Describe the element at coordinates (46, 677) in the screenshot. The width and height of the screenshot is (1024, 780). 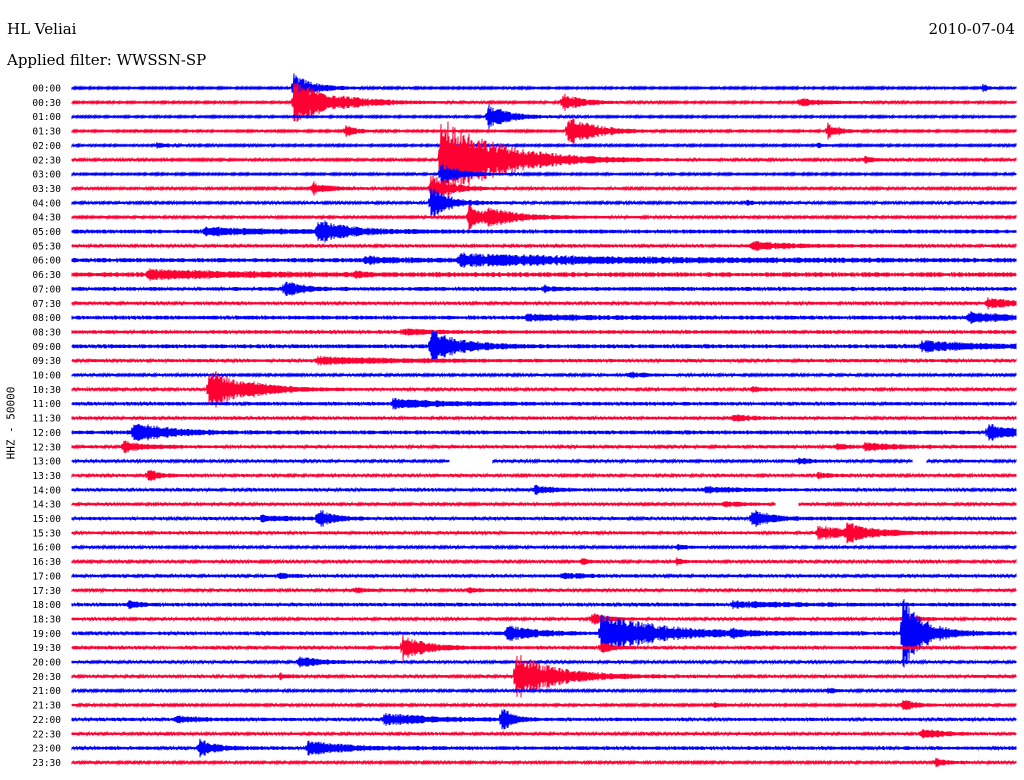
I see `row-time-label: 20:30` at that location.